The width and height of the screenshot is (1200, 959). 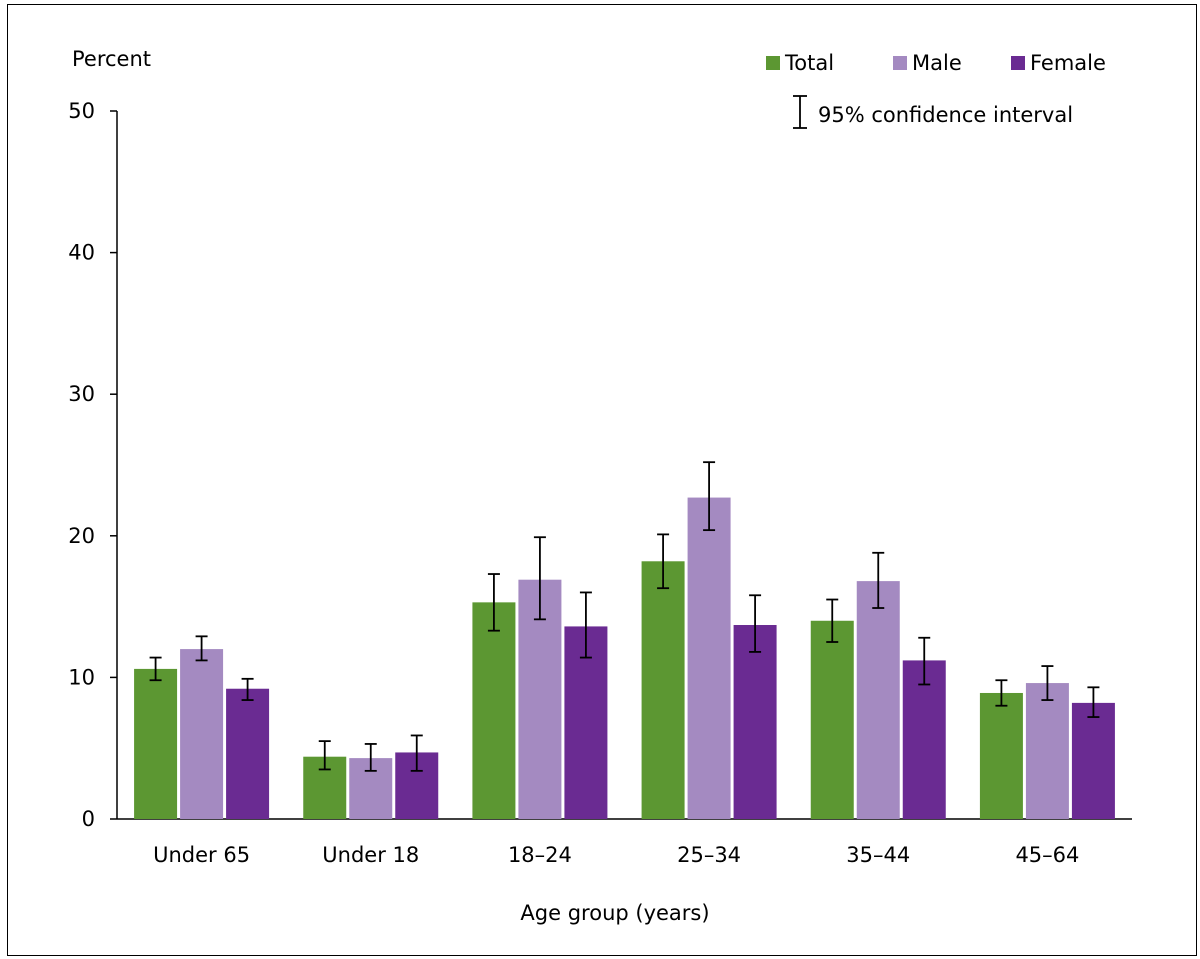 What do you see at coordinates (81, 253) in the screenshot?
I see `y-tick-label: 40` at bounding box center [81, 253].